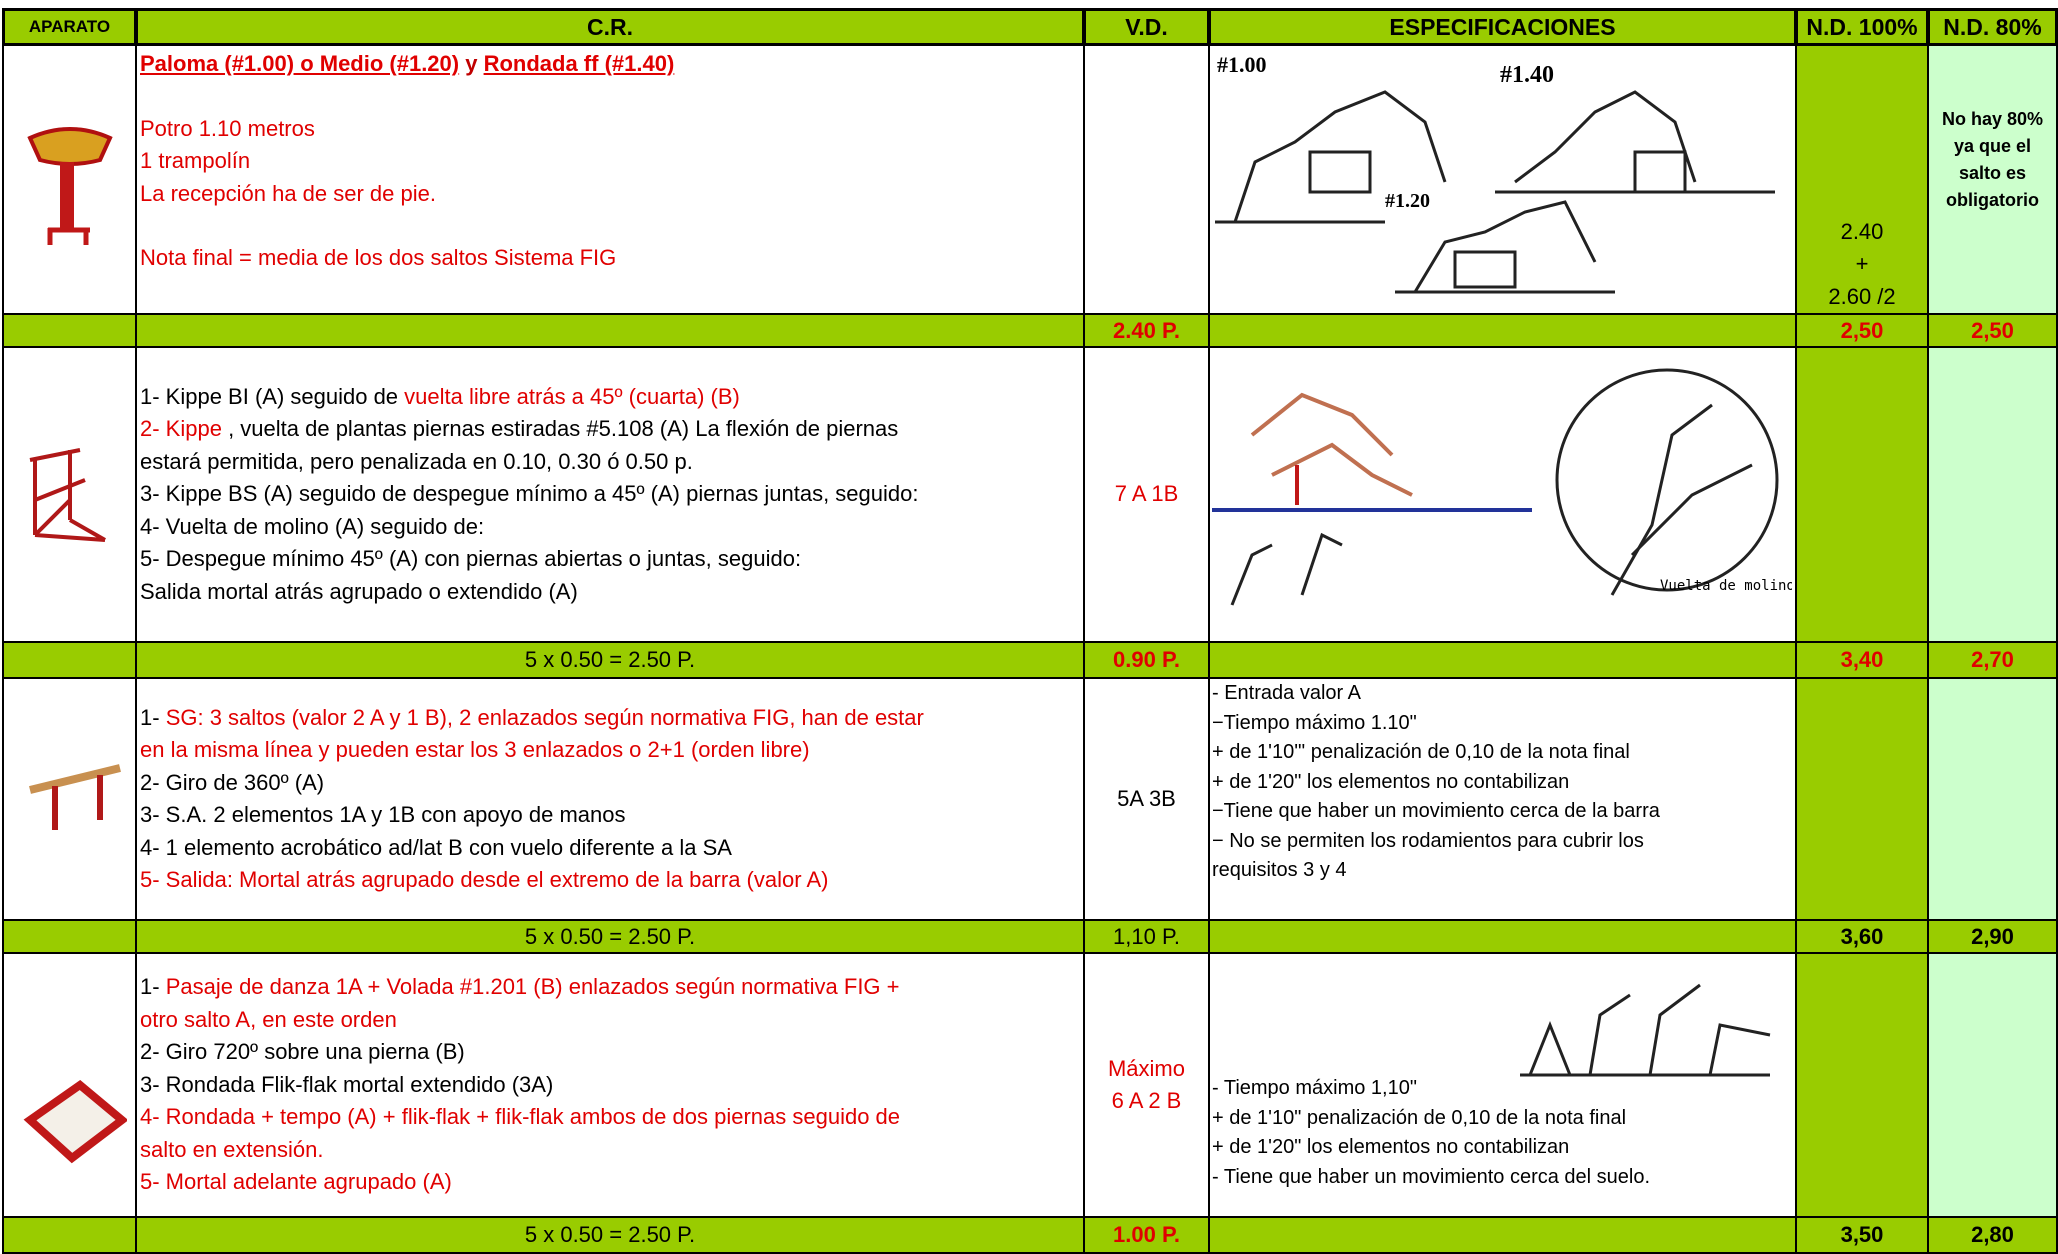  What do you see at coordinates (1862, 659) in the screenshot?
I see `text-segment: 3,40` at bounding box center [1862, 659].